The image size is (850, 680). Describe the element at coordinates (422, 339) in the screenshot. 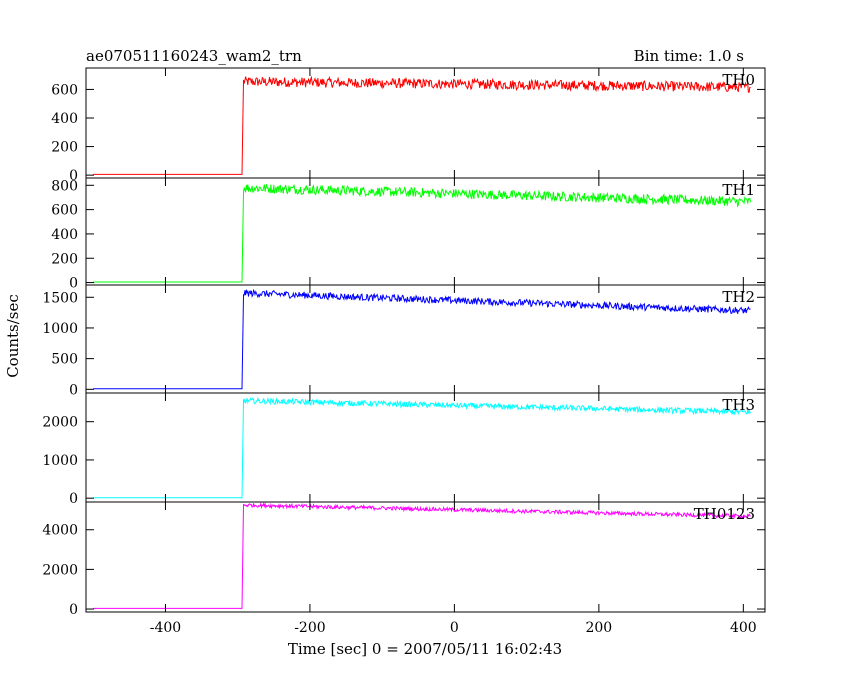

I see `series-line-th2` at that location.